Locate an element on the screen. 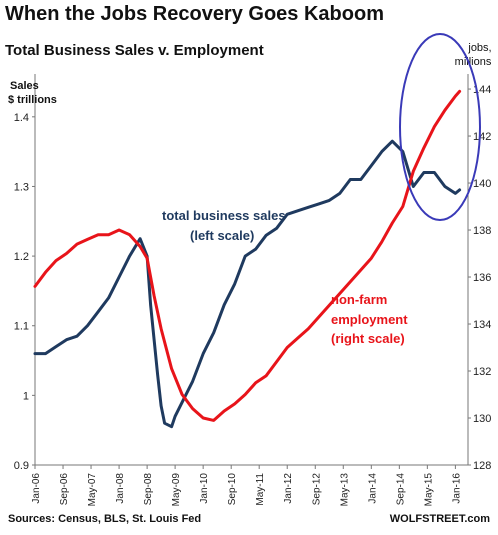 Image resolution: width=498 pixels, height=535 pixels. employment-annotation: (right scale) is located at coordinates (368, 338).